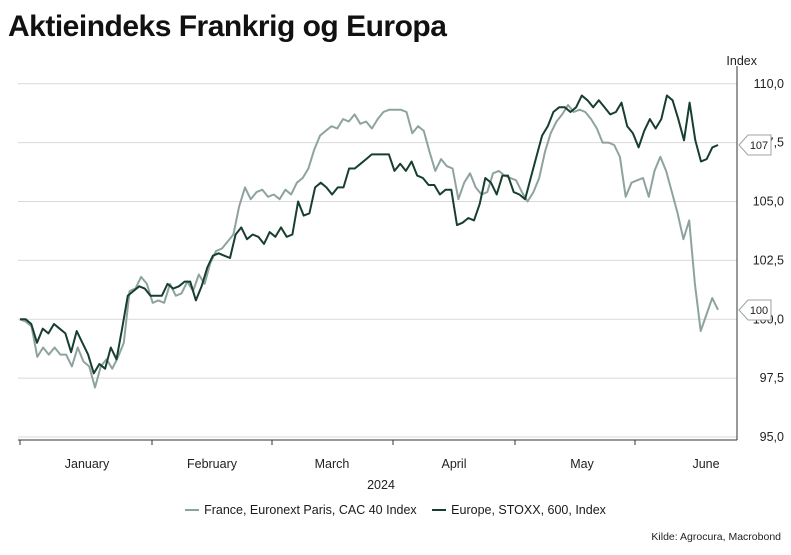 Image resolution: width=791 pixels, height=555 pixels. What do you see at coordinates (772, 378) in the screenshot?
I see `y-tick-label: 97,5` at bounding box center [772, 378].